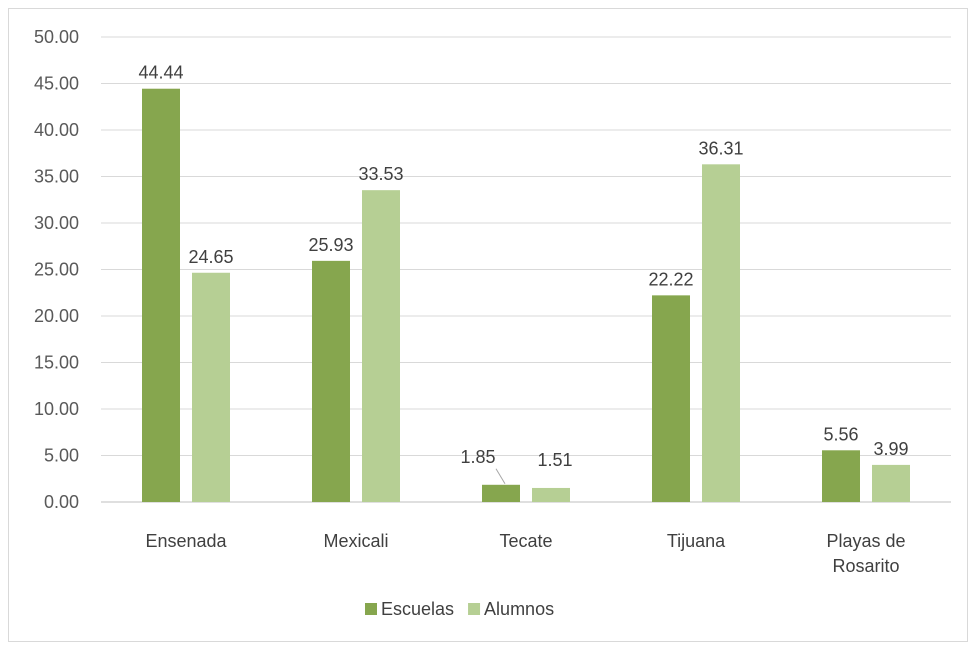 This screenshot has width=977, height=650. What do you see at coordinates (56, 130) in the screenshot?
I see `y-tick-label: 40.00` at bounding box center [56, 130].